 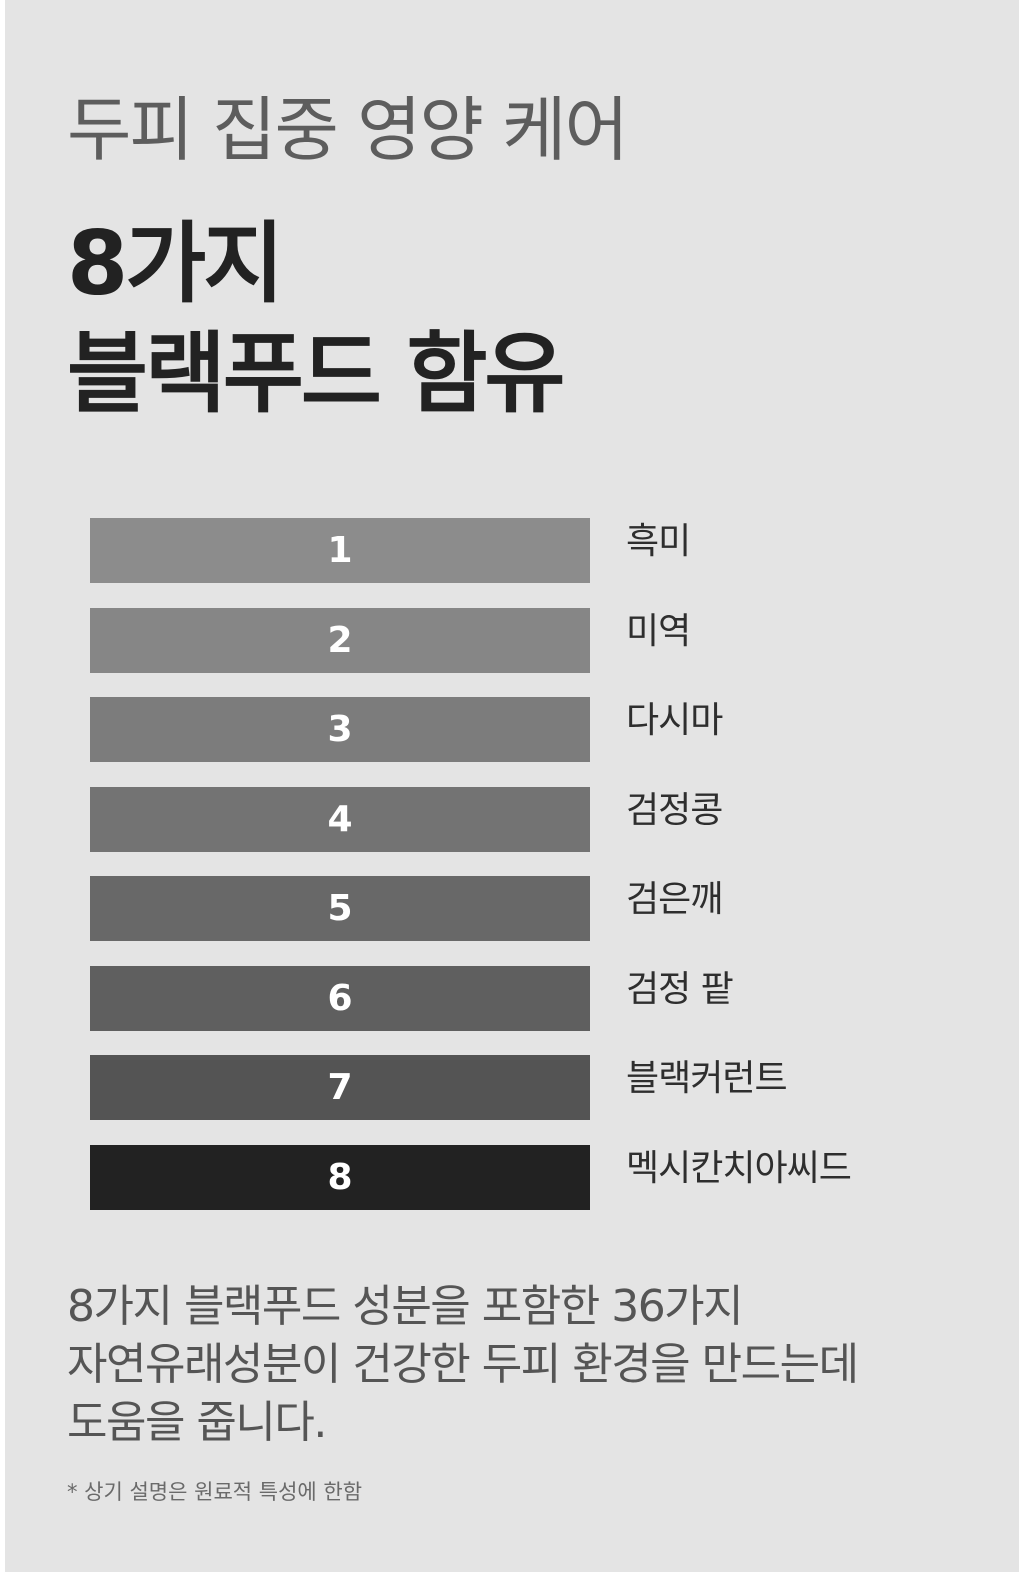 What do you see at coordinates (739, 1168) in the screenshot?
I see `ingredient-name: 멕시칸치아씨드` at bounding box center [739, 1168].